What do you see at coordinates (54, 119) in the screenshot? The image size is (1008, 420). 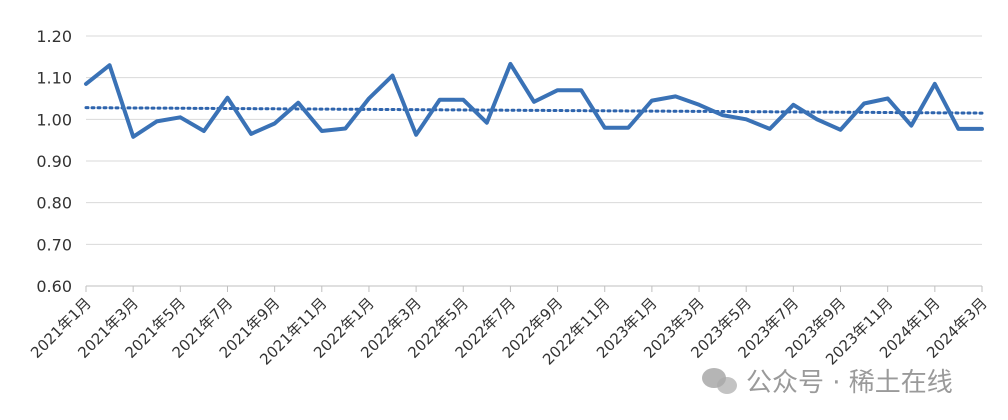 I see `y-tick-label: 1.00` at bounding box center [54, 119].